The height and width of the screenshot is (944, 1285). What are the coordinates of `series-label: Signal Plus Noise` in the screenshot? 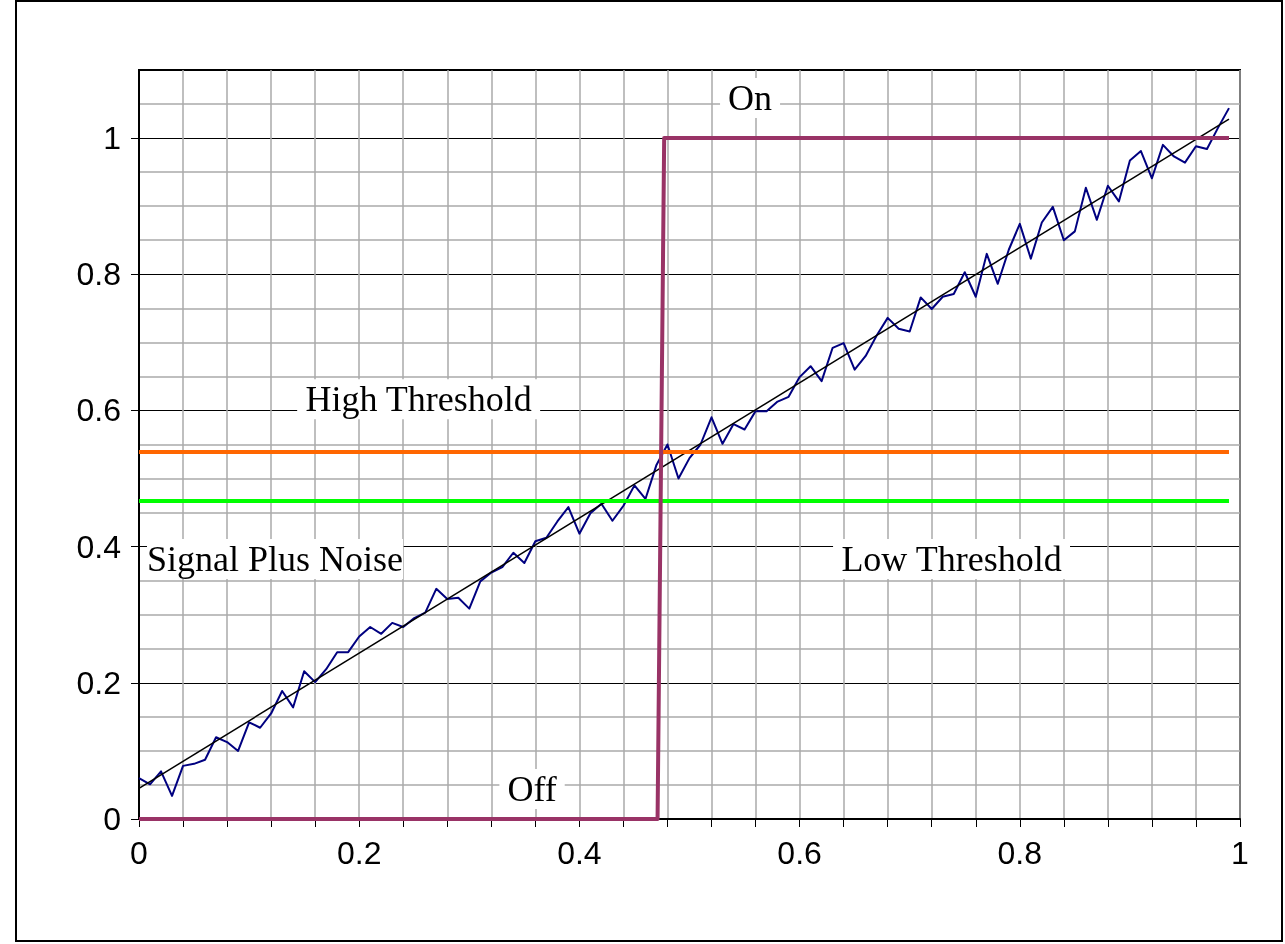 It's located at (275, 559).